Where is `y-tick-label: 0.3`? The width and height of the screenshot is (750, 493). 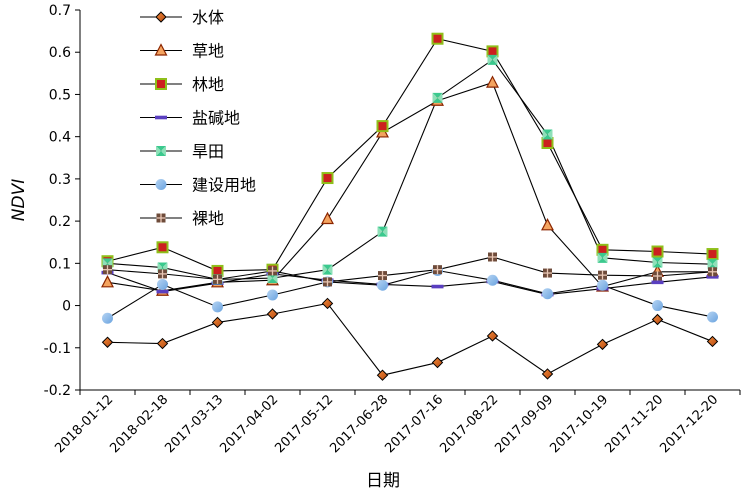
y-tick-label: 0.3 is located at coordinates (60, 180).